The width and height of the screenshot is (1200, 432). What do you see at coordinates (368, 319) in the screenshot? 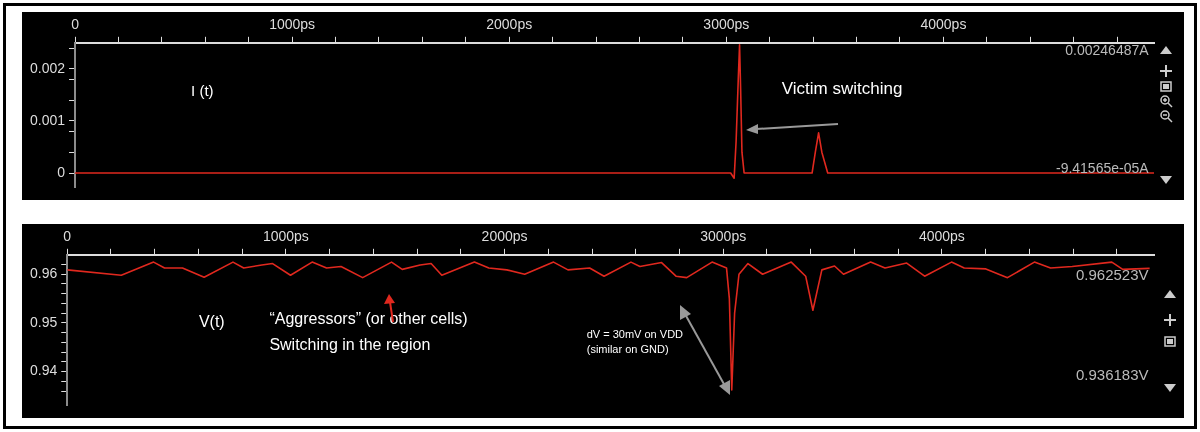
I see `annotation: “Aggressors” (or other cells)` at bounding box center [368, 319].